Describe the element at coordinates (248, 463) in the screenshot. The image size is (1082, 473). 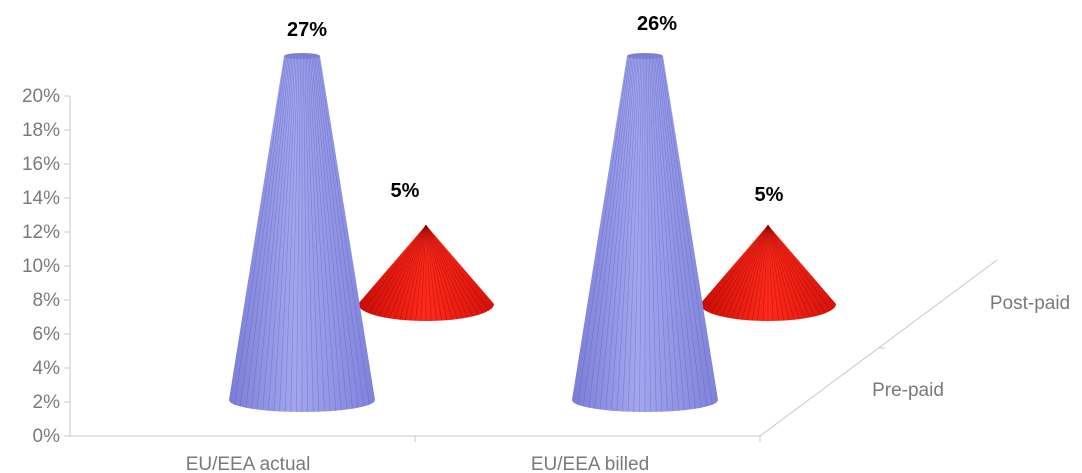
I see `category-label: EU/EEA actual` at that location.